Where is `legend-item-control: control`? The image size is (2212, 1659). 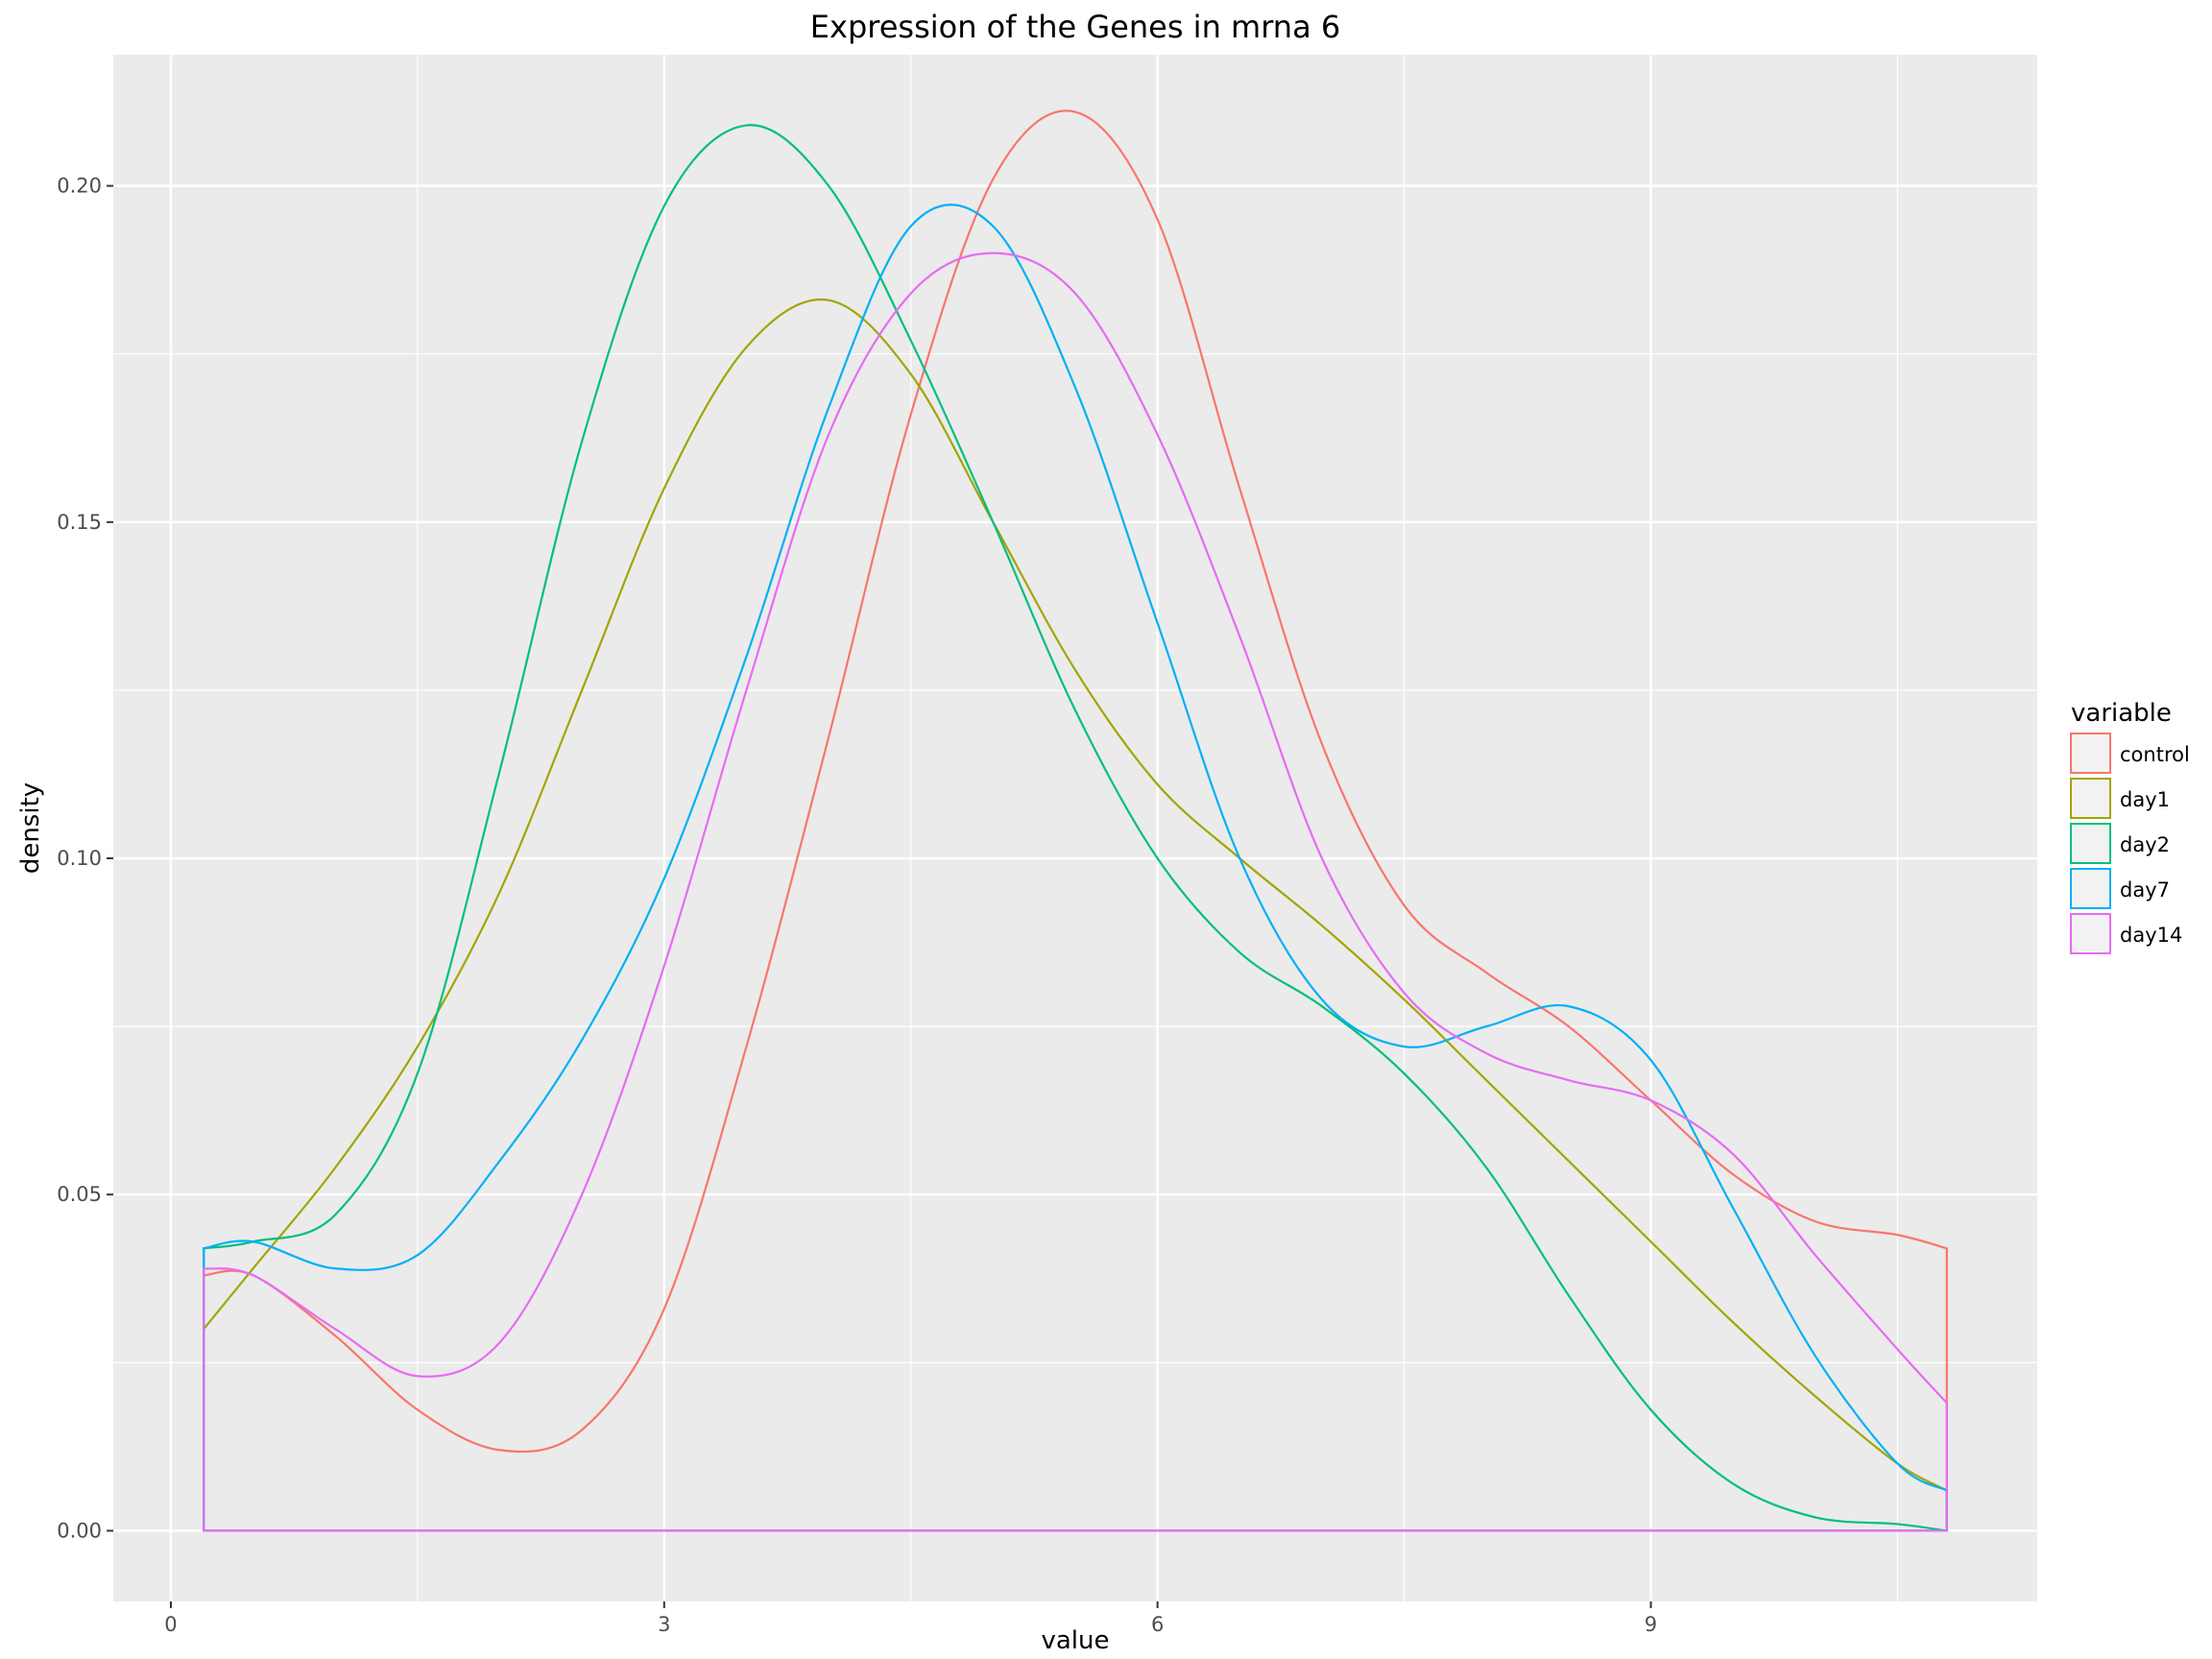
legend-item-control: control is located at coordinates (2130, 753).